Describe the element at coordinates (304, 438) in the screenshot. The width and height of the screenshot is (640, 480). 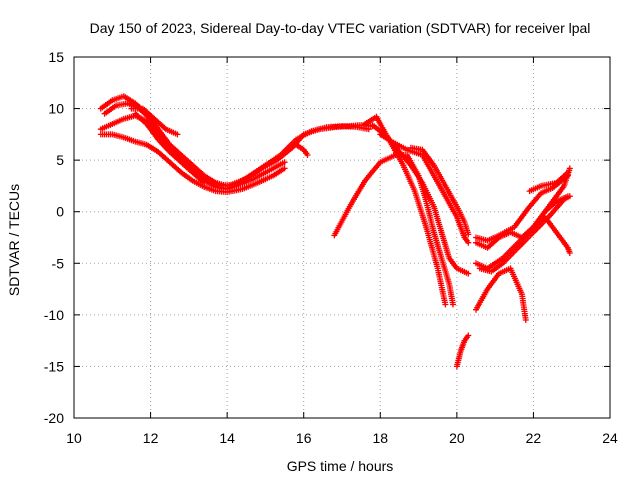
I see `x-tick-label: 16` at that location.